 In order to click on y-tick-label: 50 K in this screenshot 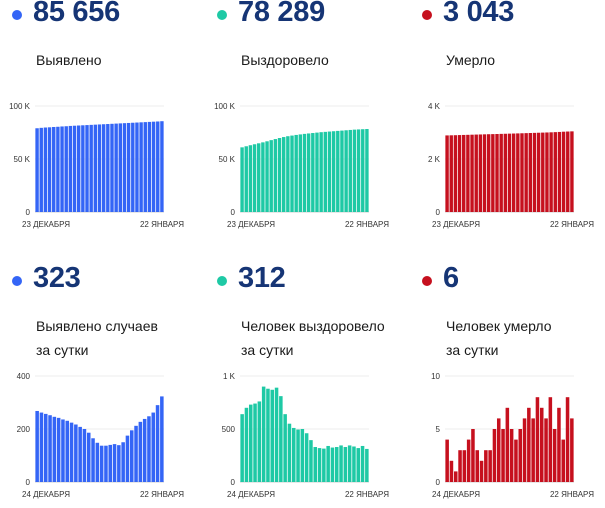, I will do `click(22, 159)`.